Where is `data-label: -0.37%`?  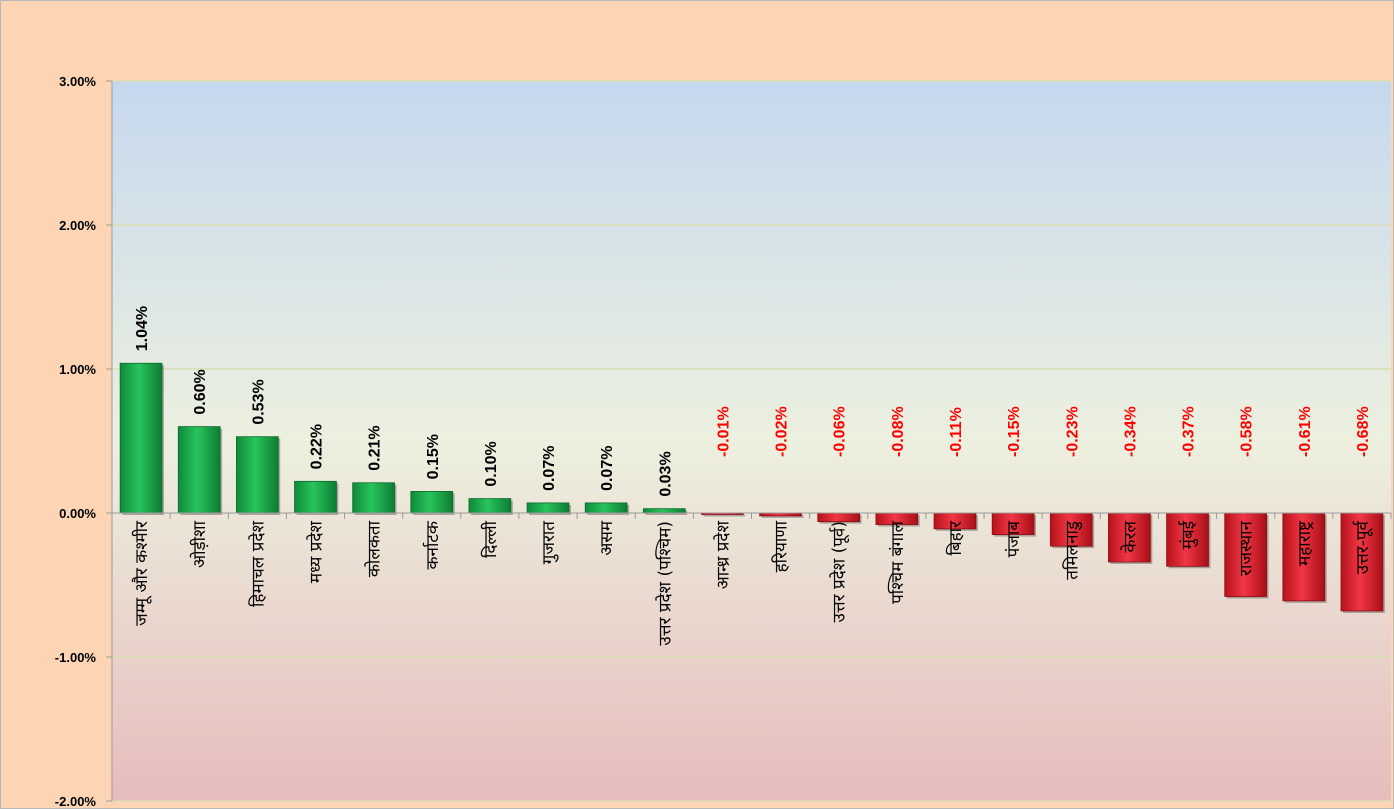
data-label: -0.37% is located at coordinates (1189, 431).